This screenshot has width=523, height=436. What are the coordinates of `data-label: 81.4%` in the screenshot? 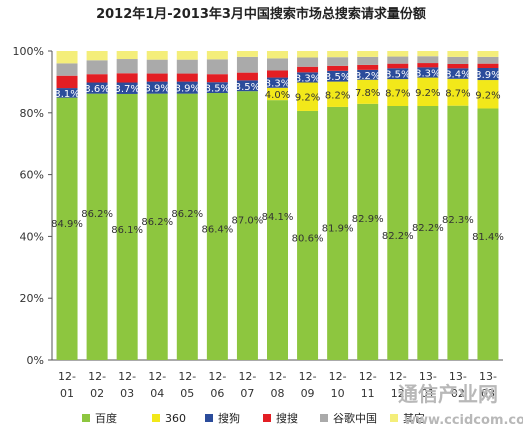 It's located at (488, 237).